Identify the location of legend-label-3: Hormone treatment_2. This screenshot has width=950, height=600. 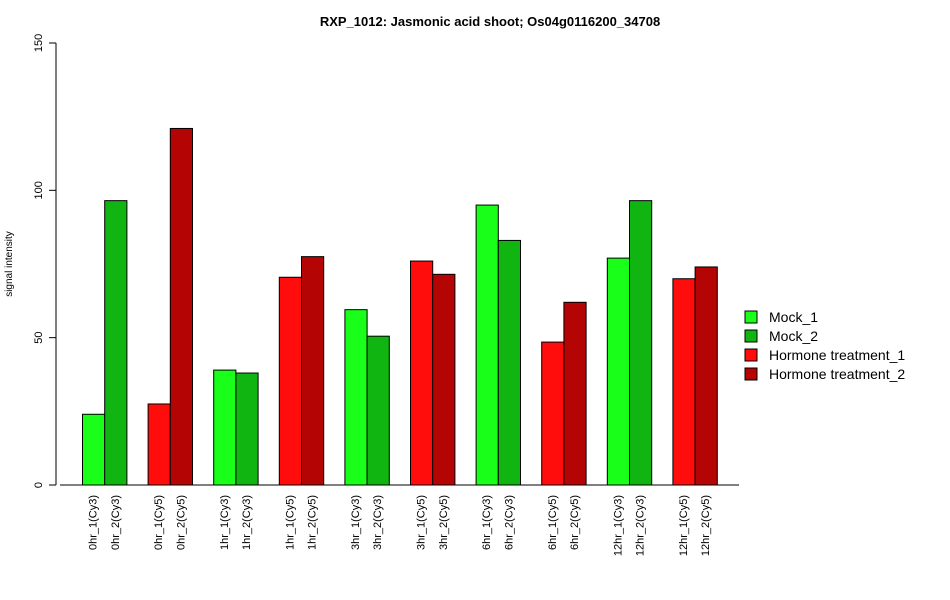
(837, 374).